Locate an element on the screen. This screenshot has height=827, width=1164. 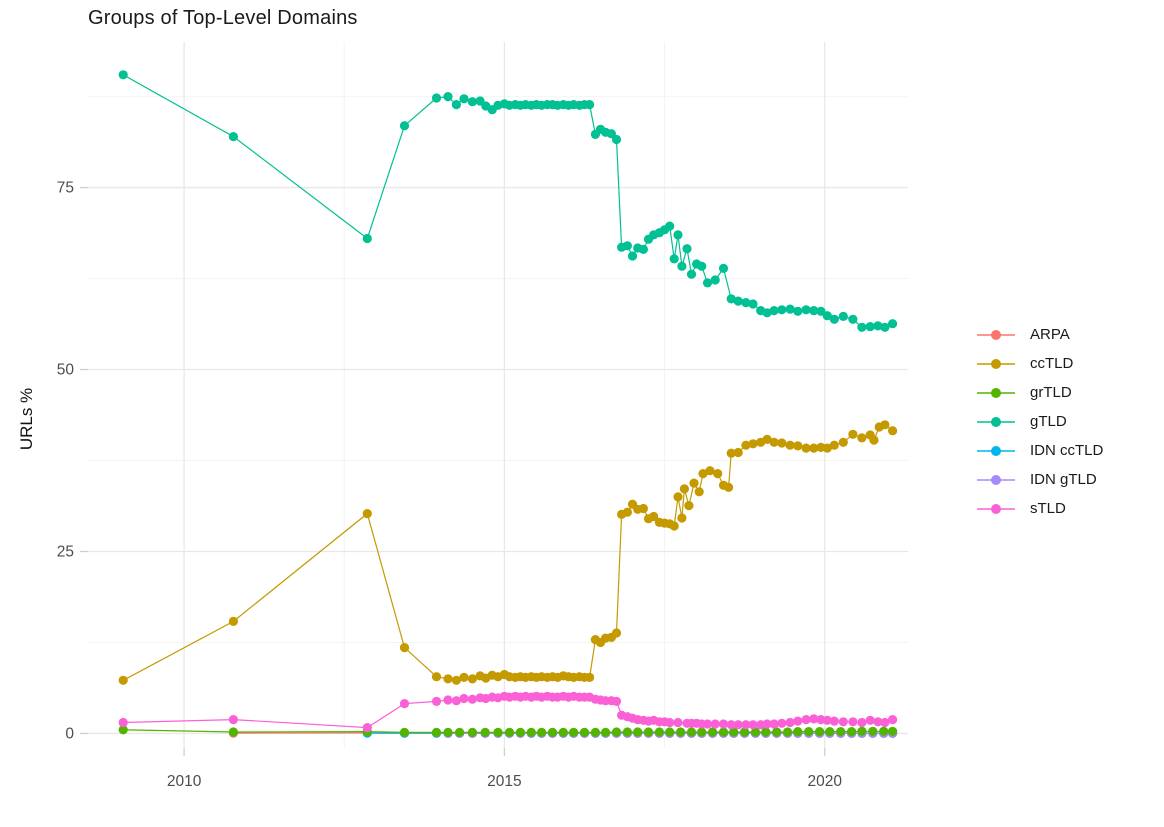
legend-item-gtld: gTLD is located at coordinates (1039, 421).